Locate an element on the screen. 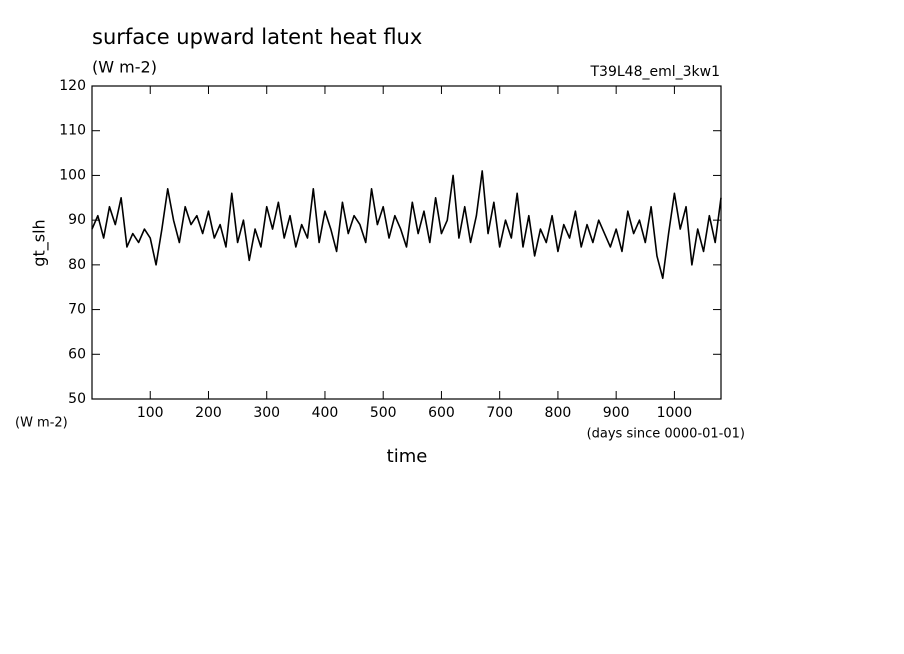  x-tick-label: 900 is located at coordinates (616, 413).